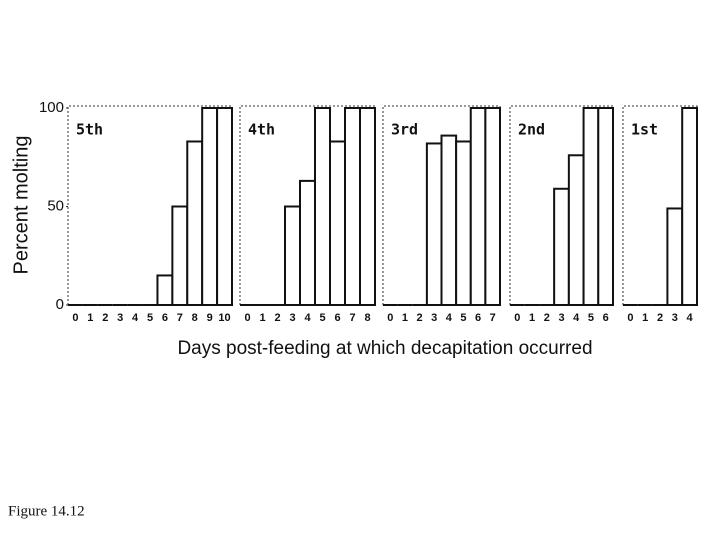 This screenshot has height=540, width=720. Describe the element at coordinates (224, 318) in the screenshot. I see `x-tick-label: 10` at that location.